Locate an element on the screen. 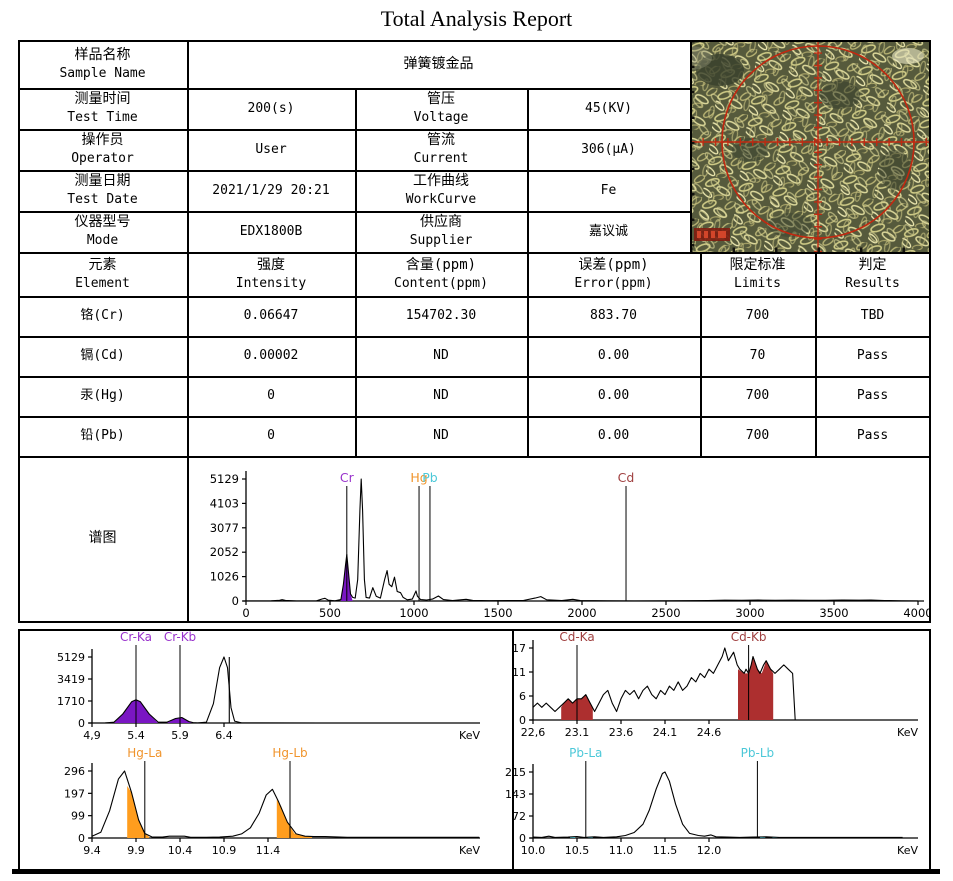  info-label-en: Operator is located at coordinates (102, 159).